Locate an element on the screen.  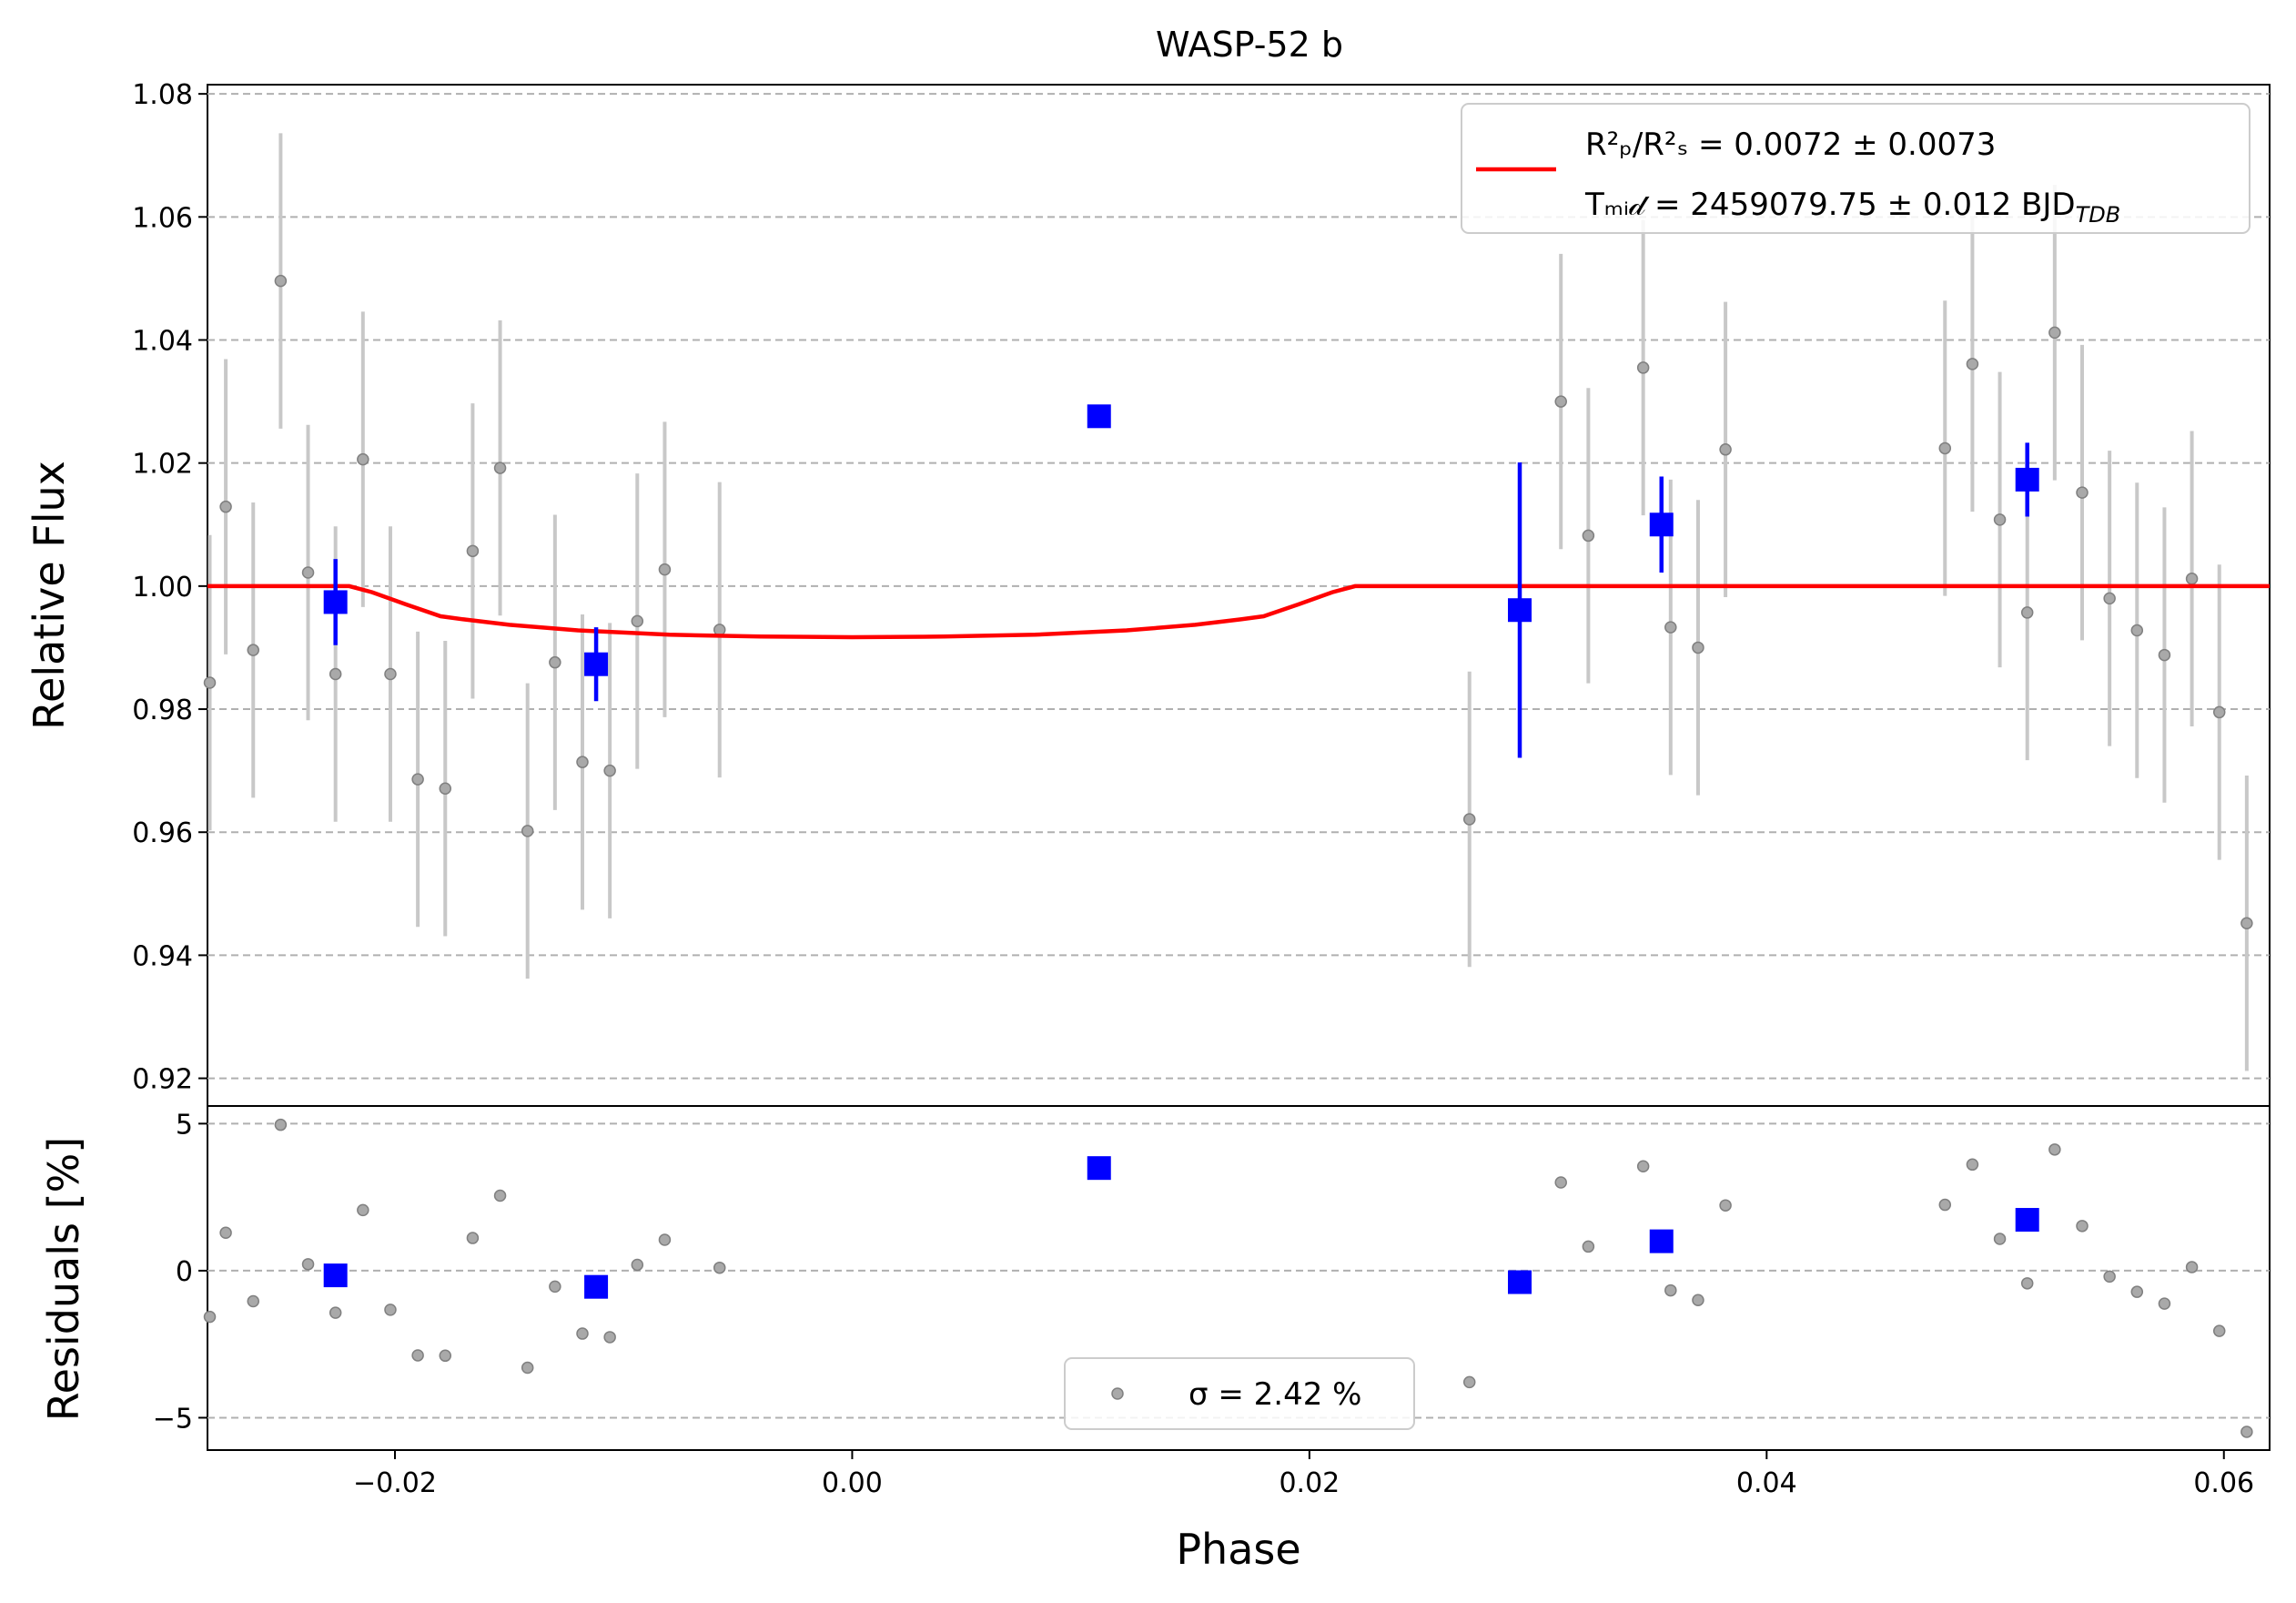
x-tick-label: 0.04 is located at coordinates (1767, 1483).